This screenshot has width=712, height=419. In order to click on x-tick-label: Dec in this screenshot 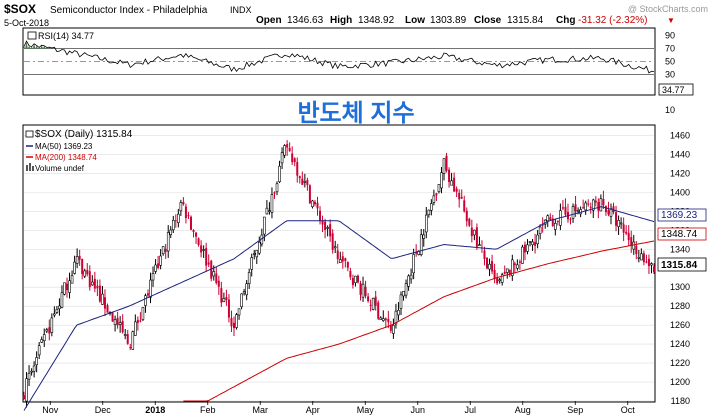, I will do `click(103, 410)`.